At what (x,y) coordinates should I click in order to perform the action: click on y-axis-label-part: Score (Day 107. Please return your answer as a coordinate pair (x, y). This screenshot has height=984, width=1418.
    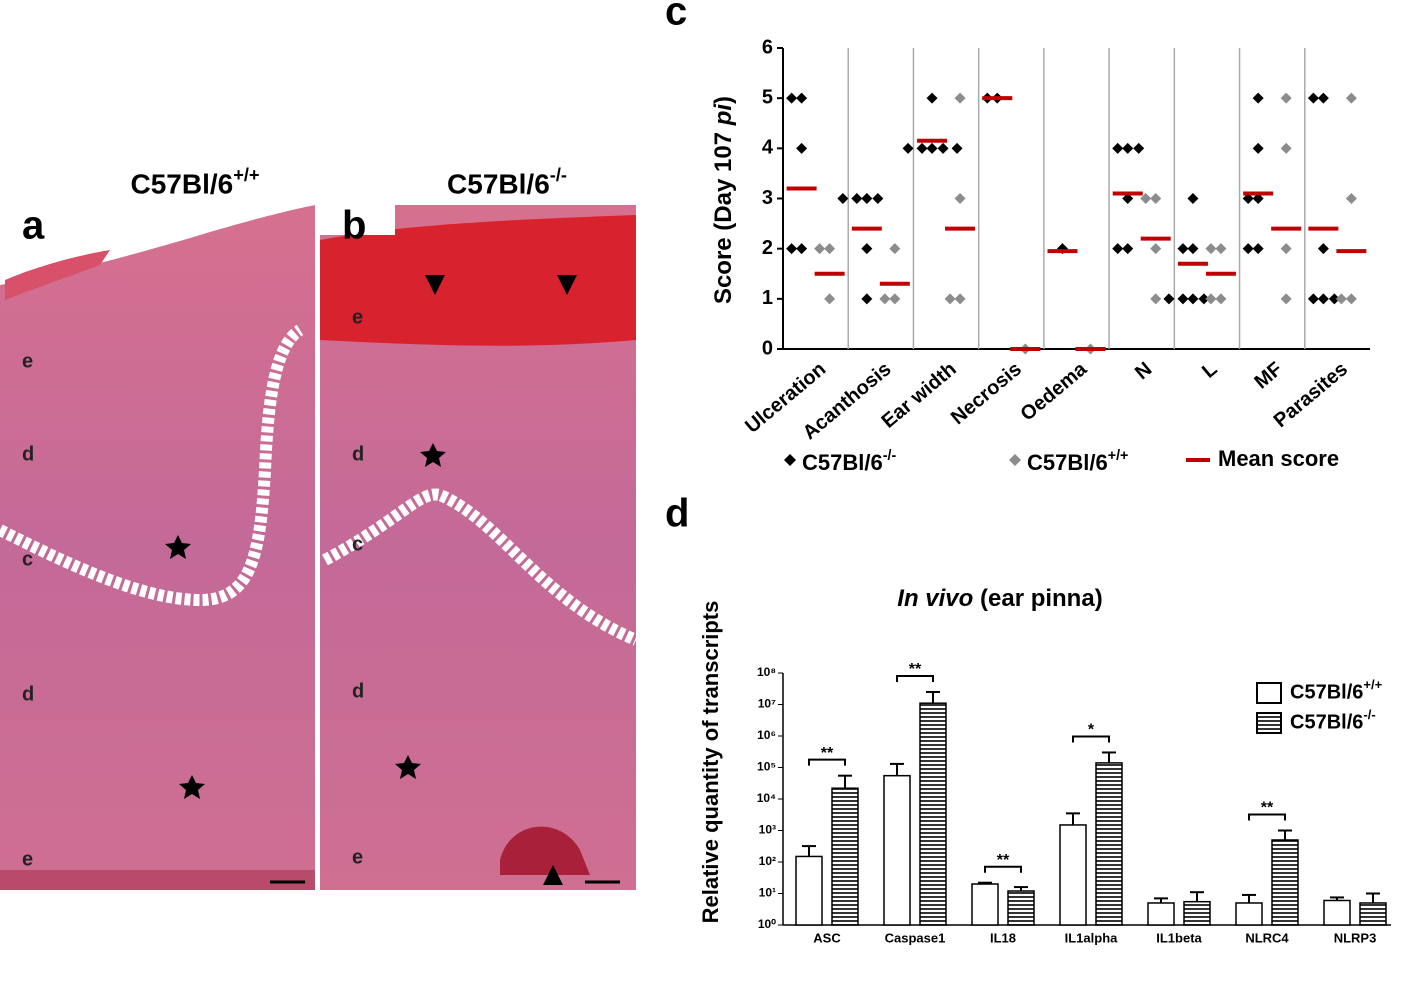
    Looking at the image, I should click on (723, 214).